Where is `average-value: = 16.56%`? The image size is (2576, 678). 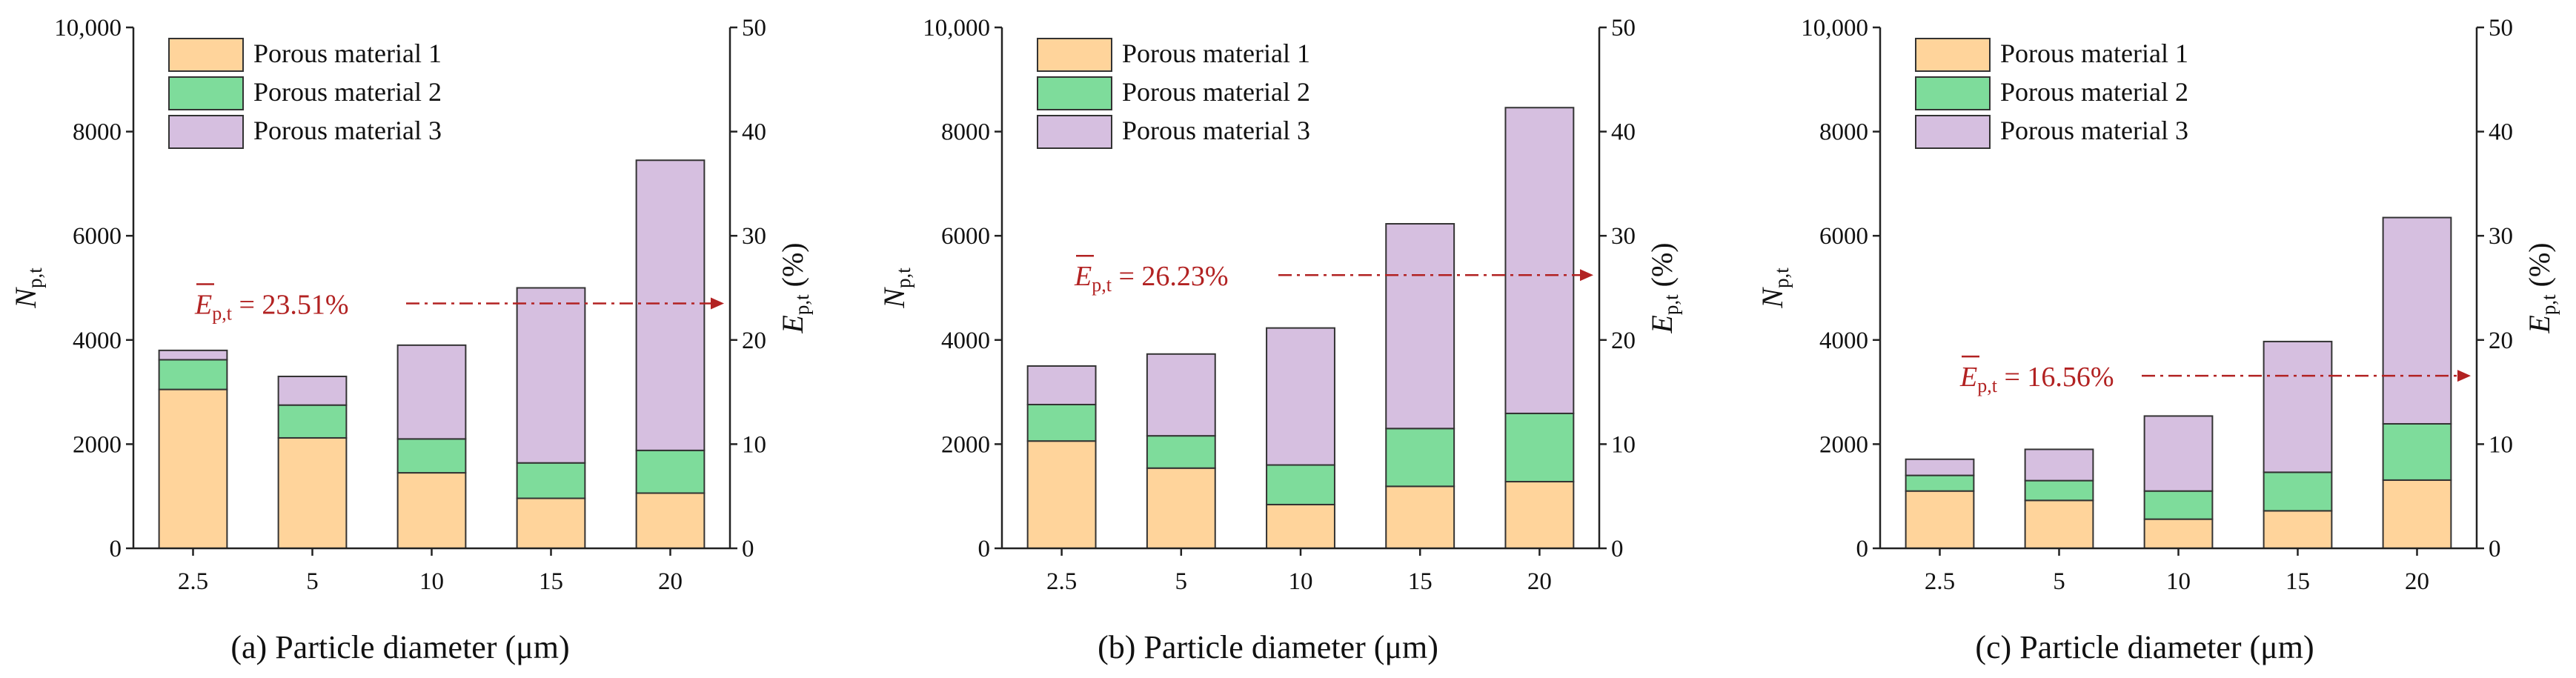
average-value: = 16.56% is located at coordinates (2055, 377).